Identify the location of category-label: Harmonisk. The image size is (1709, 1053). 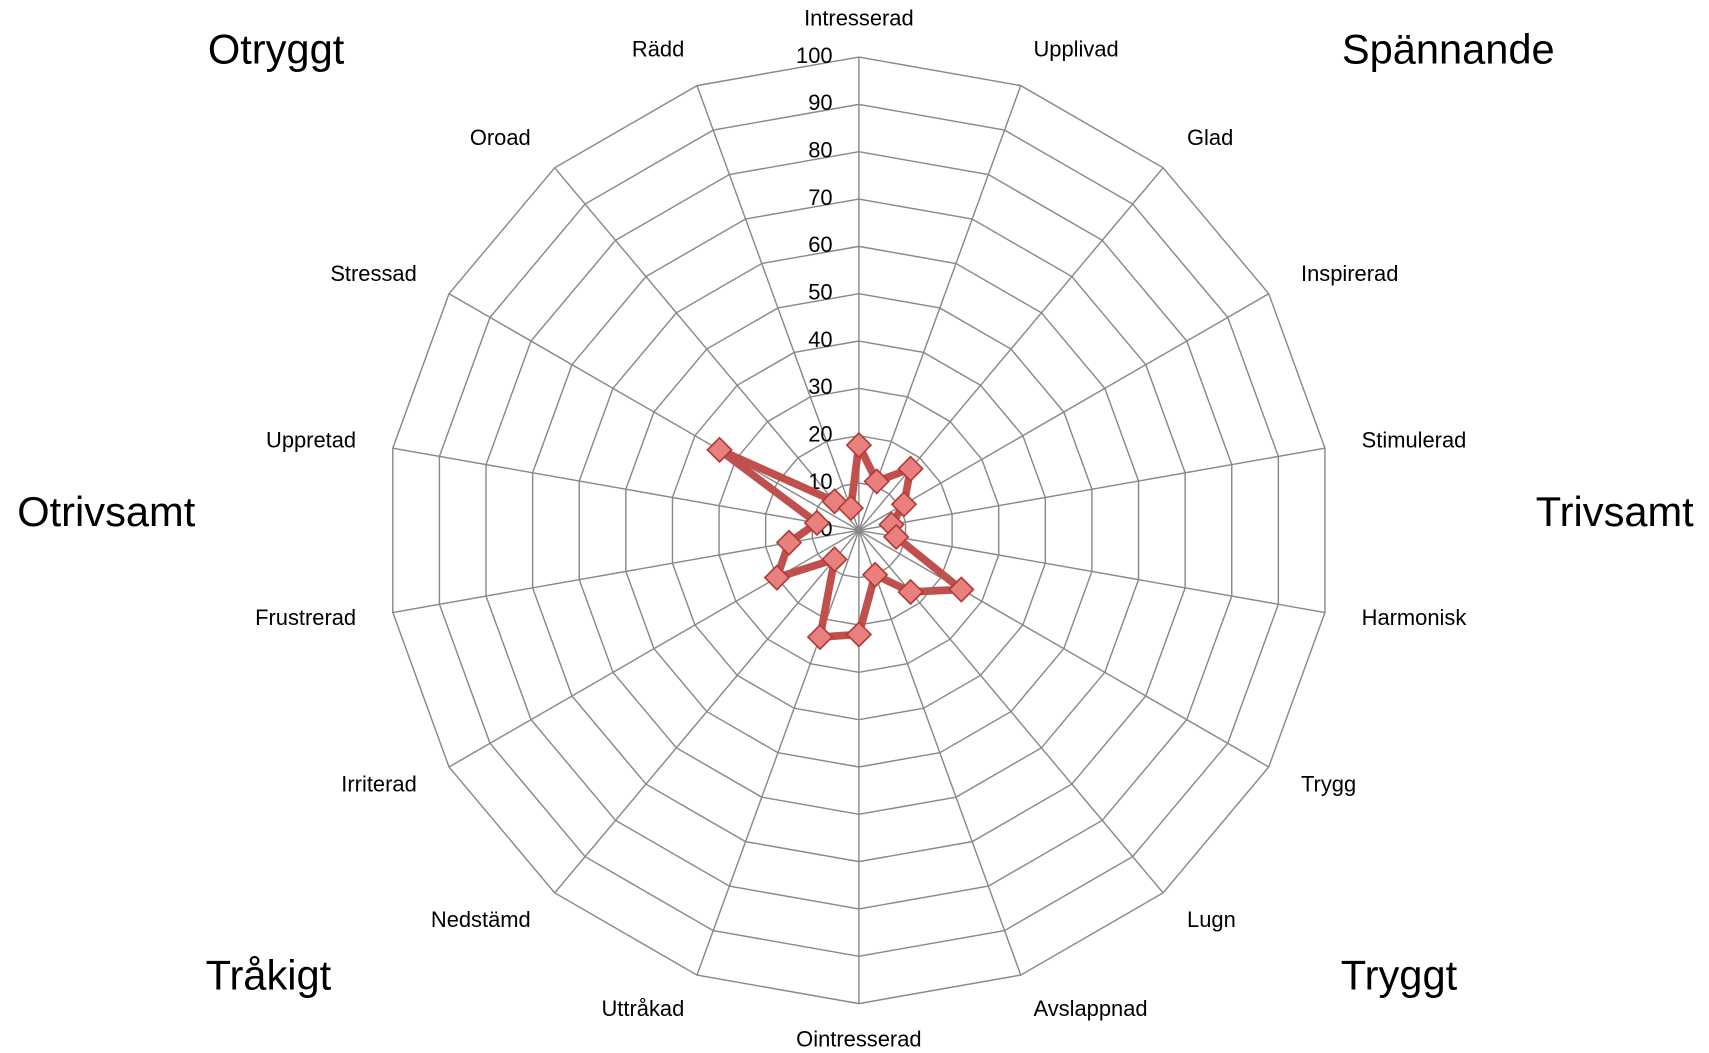
(1414, 617).